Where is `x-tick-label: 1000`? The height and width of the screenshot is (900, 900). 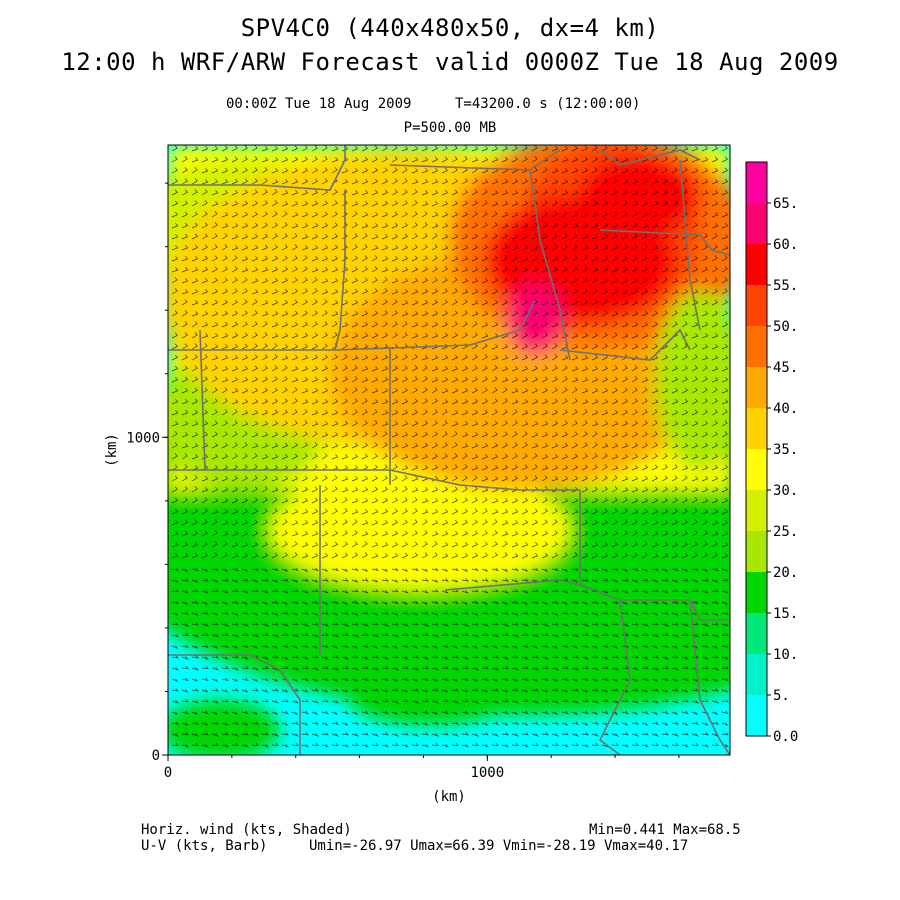
x-tick-label: 1000 is located at coordinates (487, 773).